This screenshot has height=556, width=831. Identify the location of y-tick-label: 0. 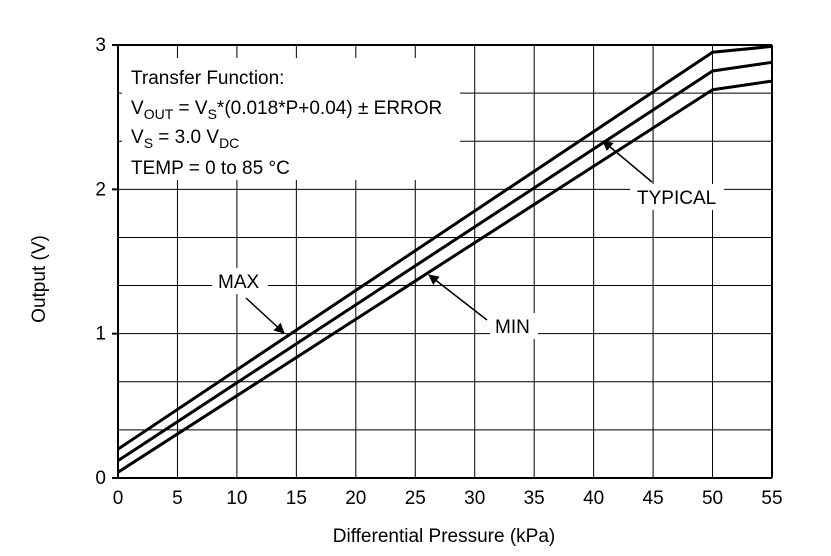
(100, 478).